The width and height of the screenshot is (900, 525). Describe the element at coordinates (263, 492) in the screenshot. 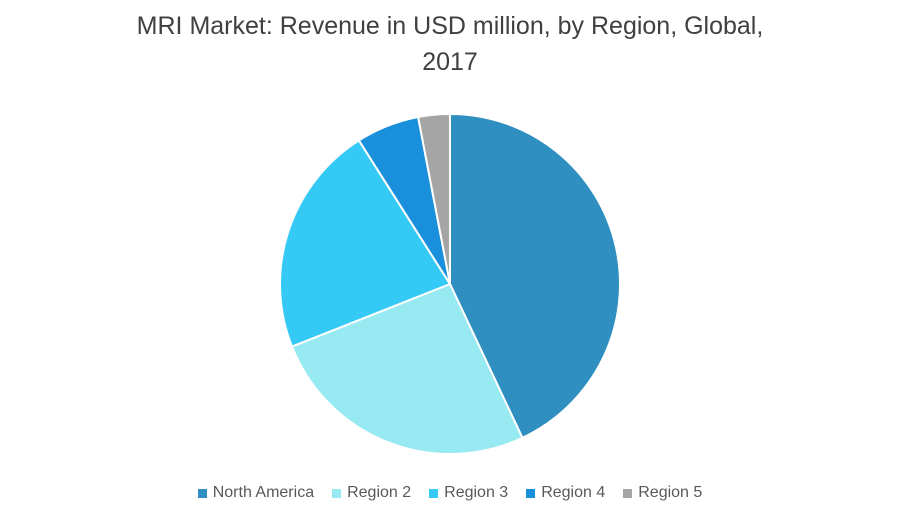

I see `legend-label: North America` at that location.